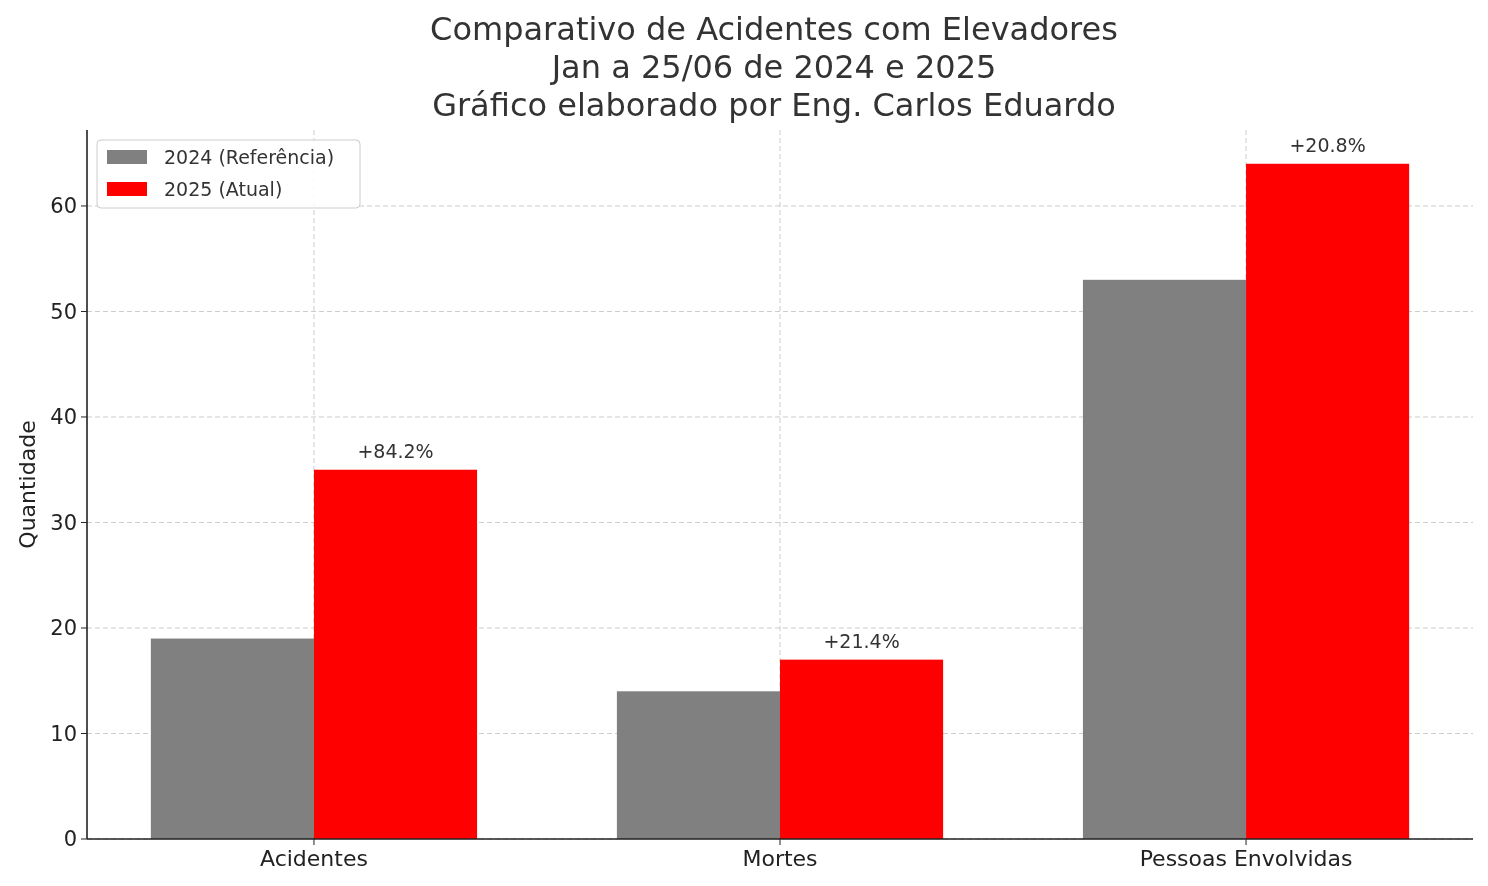 The image size is (1488, 886). Describe the element at coordinates (1327, 144) in the screenshot. I see `annotation: +20.8%` at that location.